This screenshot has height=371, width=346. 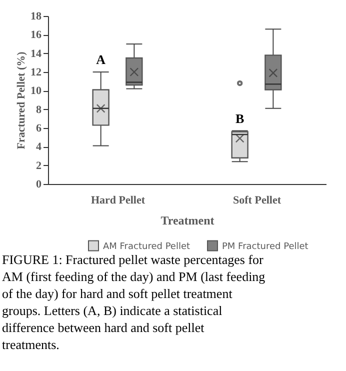 I want to click on annotation: B, so click(x=239, y=118).